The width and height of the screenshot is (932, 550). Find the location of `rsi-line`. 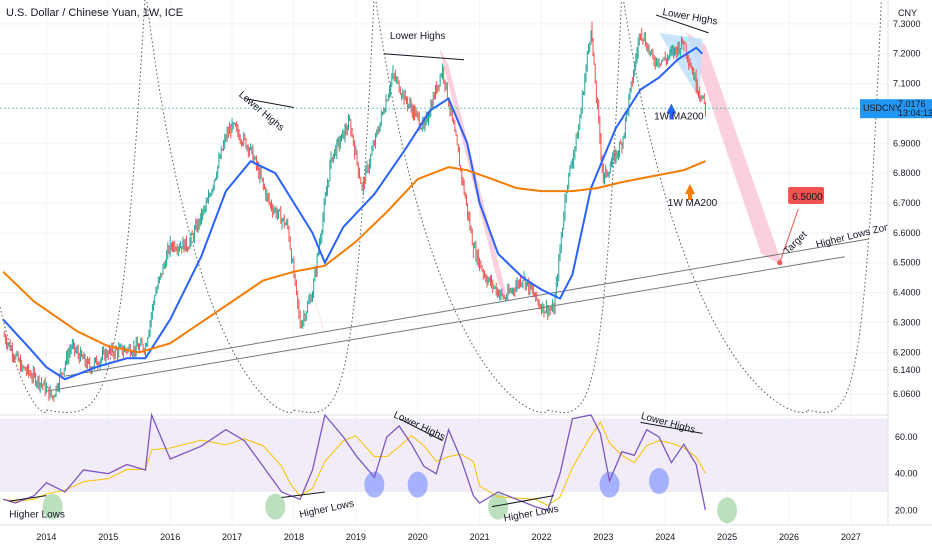

rsi-line is located at coordinates (354, 462).